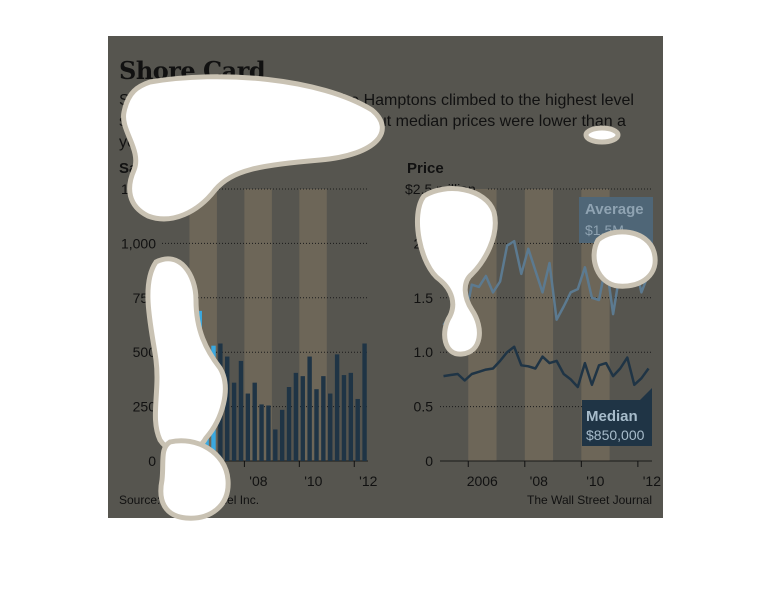 Image resolution: width=770 pixels, height=612 pixels. What do you see at coordinates (615, 435) in the screenshot?
I see `median-series-value: $850,000` at bounding box center [615, 435].